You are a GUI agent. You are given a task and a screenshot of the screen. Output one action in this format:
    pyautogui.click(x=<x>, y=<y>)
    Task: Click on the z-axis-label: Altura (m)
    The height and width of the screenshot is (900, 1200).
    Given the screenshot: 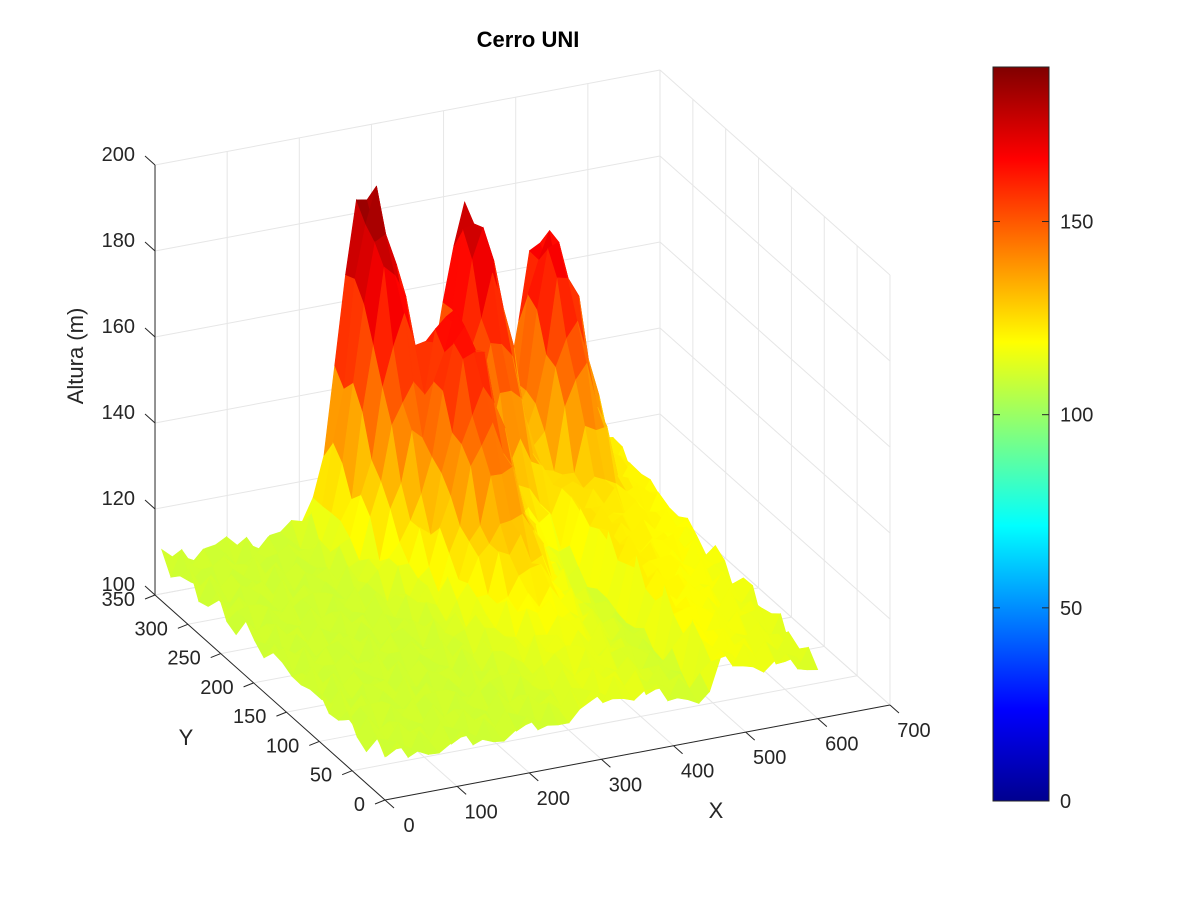 What is the action you would take?
    pyautogui.click(x=75, y=356)
    